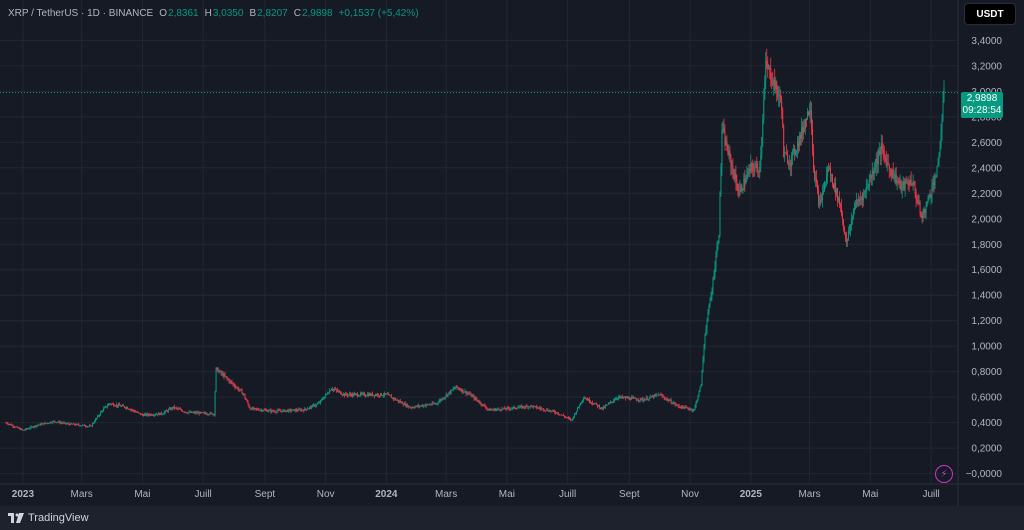 This screenshot has width=1024, height=530. What do you see at coordinates (629, 494) in the screenshot?
I see `x-tick-label: Sept` at bounding box center [629, 494].